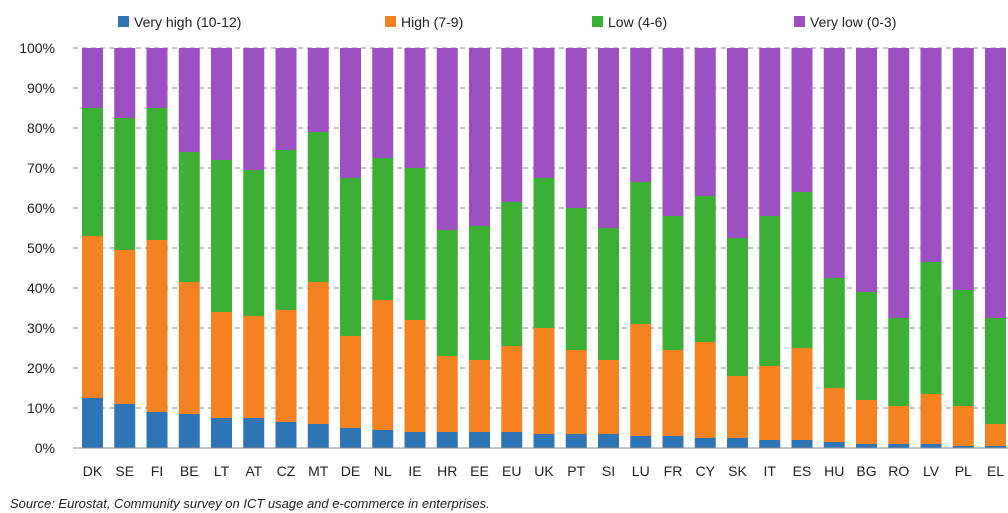 This screenshot has height=513, width=1008. What do you see at coordinates (41, 248) in the screenshot?
I see `y-tick-label: 50%` at bounding box center [41, 248].